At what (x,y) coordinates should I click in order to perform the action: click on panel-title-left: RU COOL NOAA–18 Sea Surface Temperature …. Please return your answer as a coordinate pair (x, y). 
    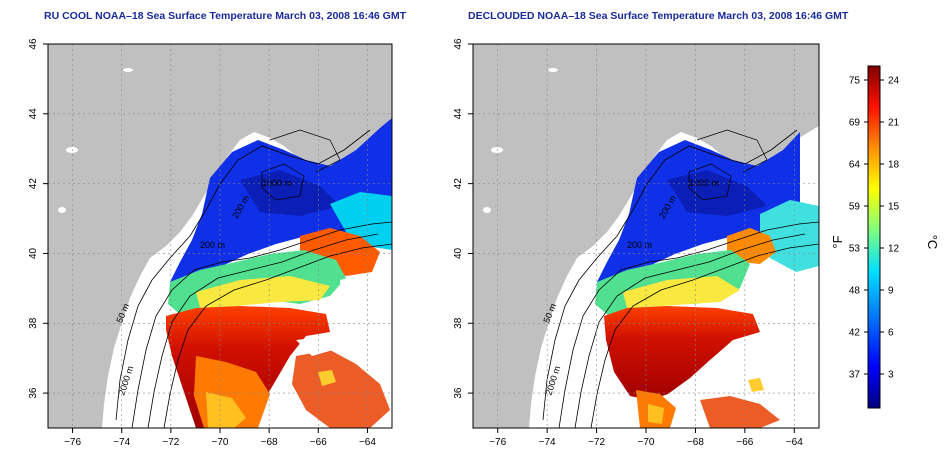
    Looking at the image, I should click on (225, 16).